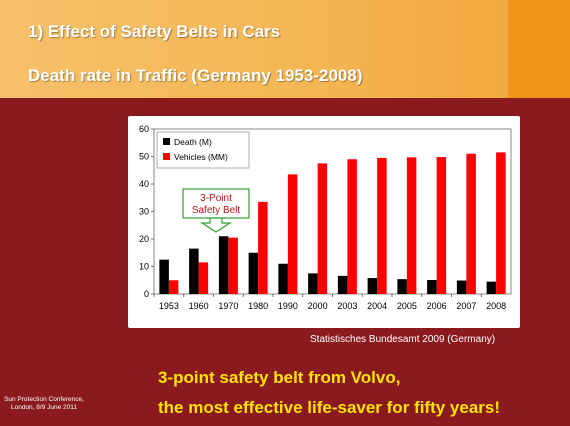  Describe the element at coordinates (372, 286) in the screenshot. I see `bar-deaths-2004` at that location.